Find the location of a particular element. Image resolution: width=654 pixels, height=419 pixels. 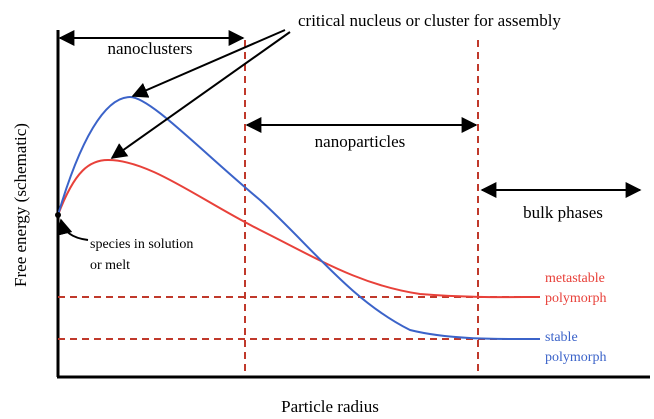

region-label: nanoclusters is located at coordinates (150, 48).